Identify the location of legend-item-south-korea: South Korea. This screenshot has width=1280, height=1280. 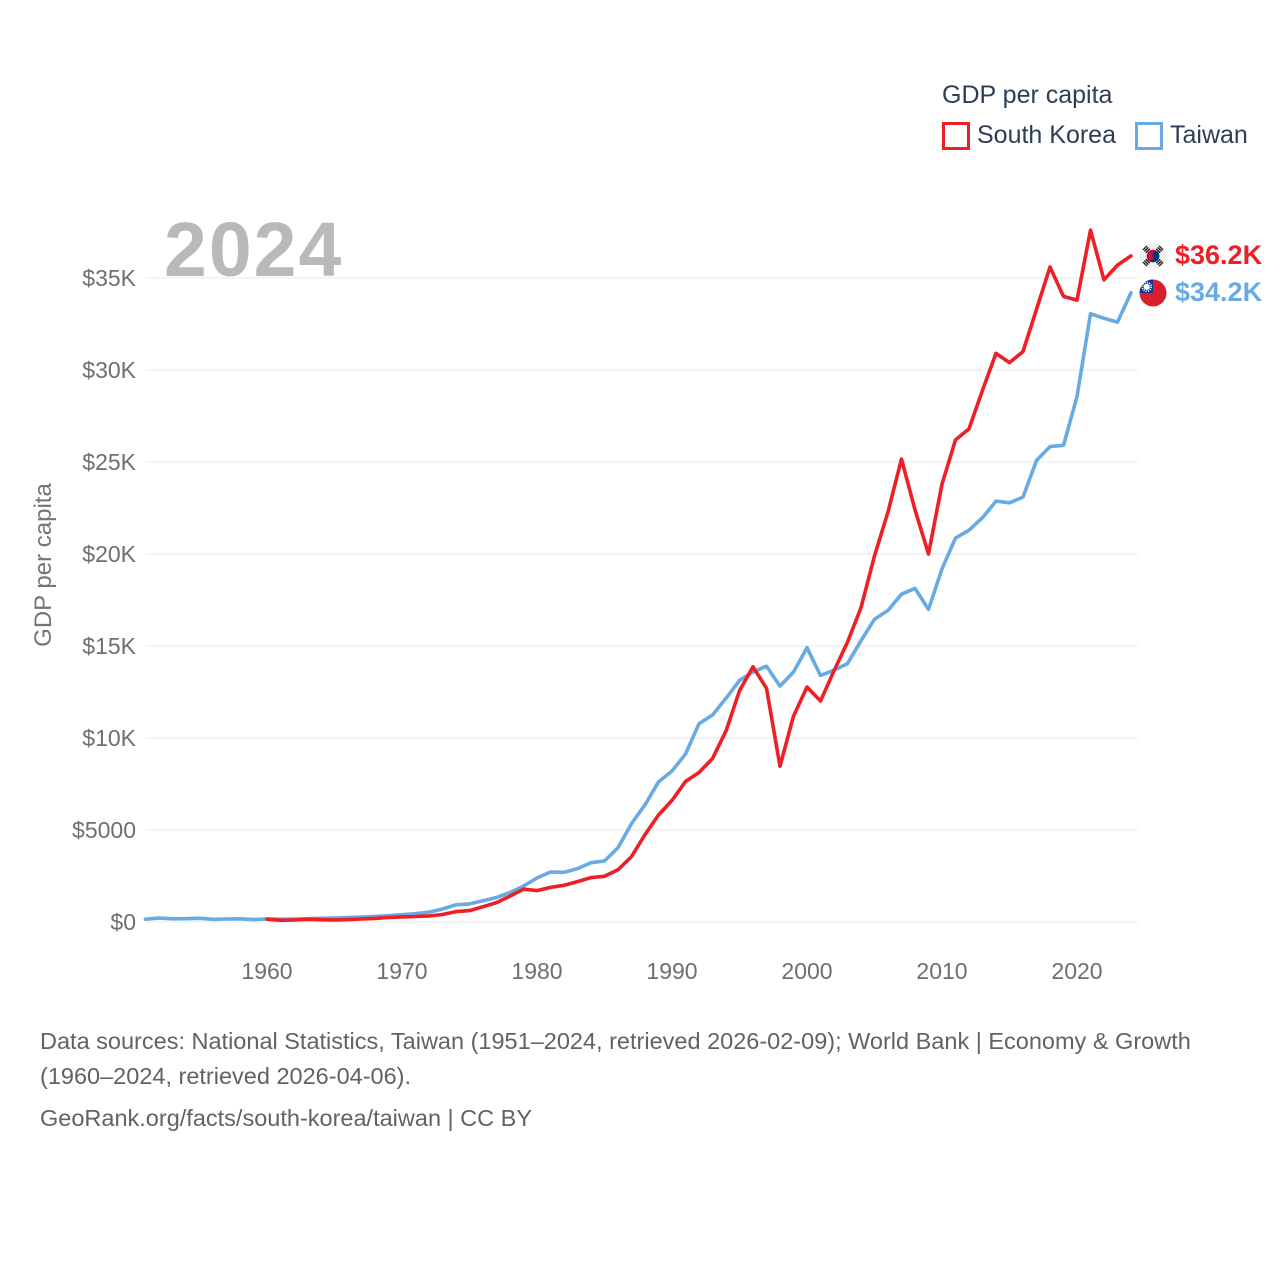
(1029, 135).